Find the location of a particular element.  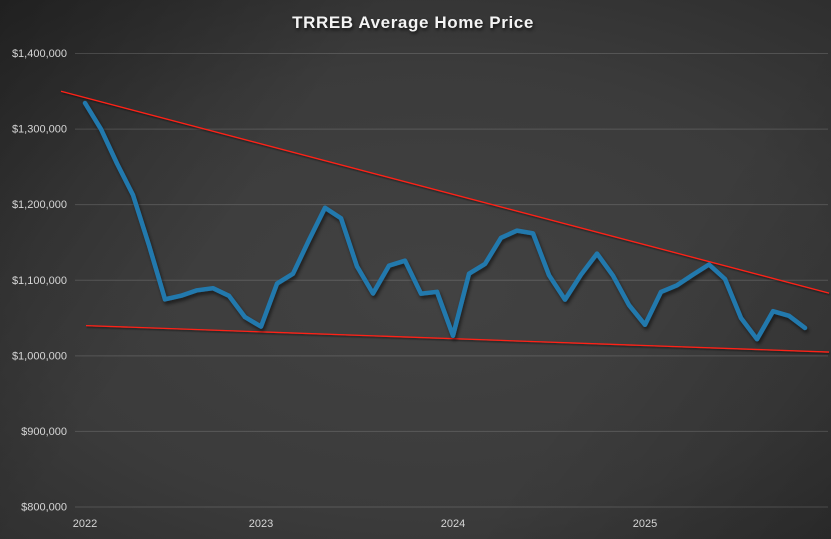

y-axis-tick-label: $1,200,000 is located at coordinates (39, 205).